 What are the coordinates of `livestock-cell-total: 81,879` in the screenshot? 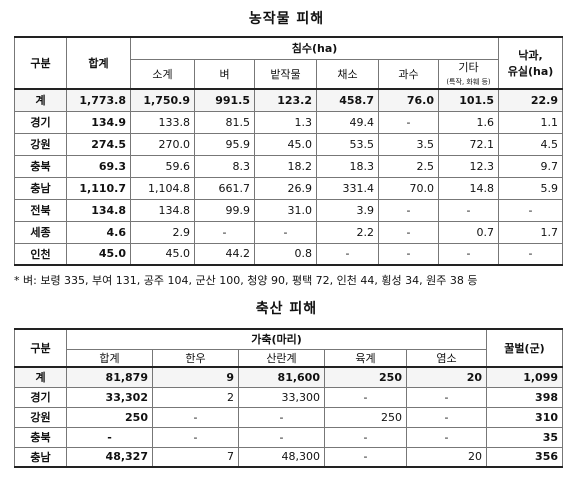 It's located at (109, 377).